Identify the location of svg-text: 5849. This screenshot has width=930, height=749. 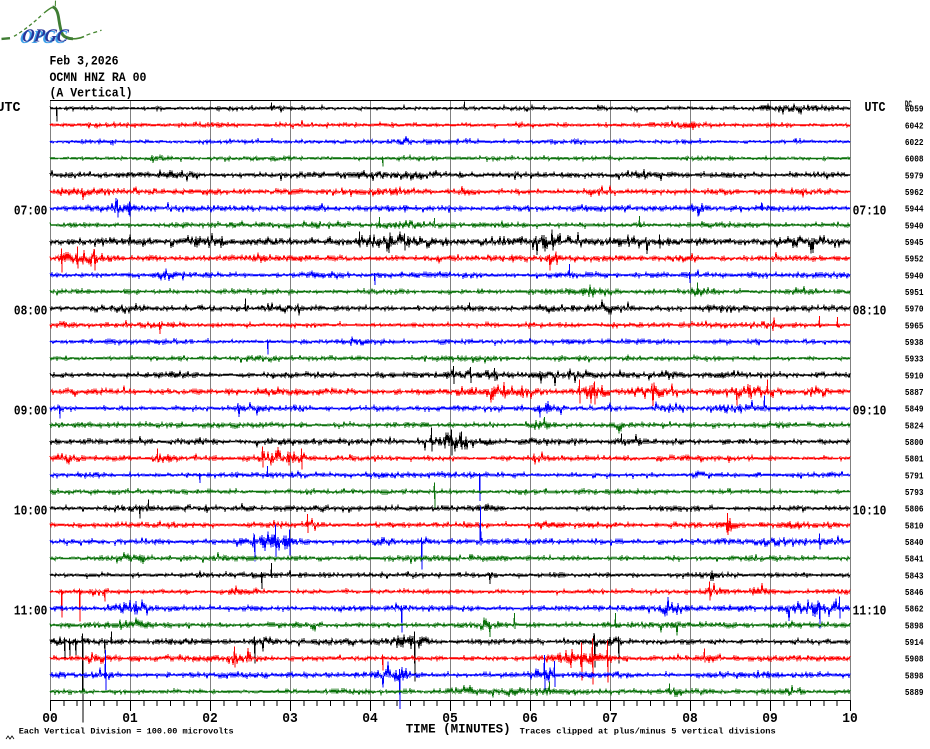
(914, 409).